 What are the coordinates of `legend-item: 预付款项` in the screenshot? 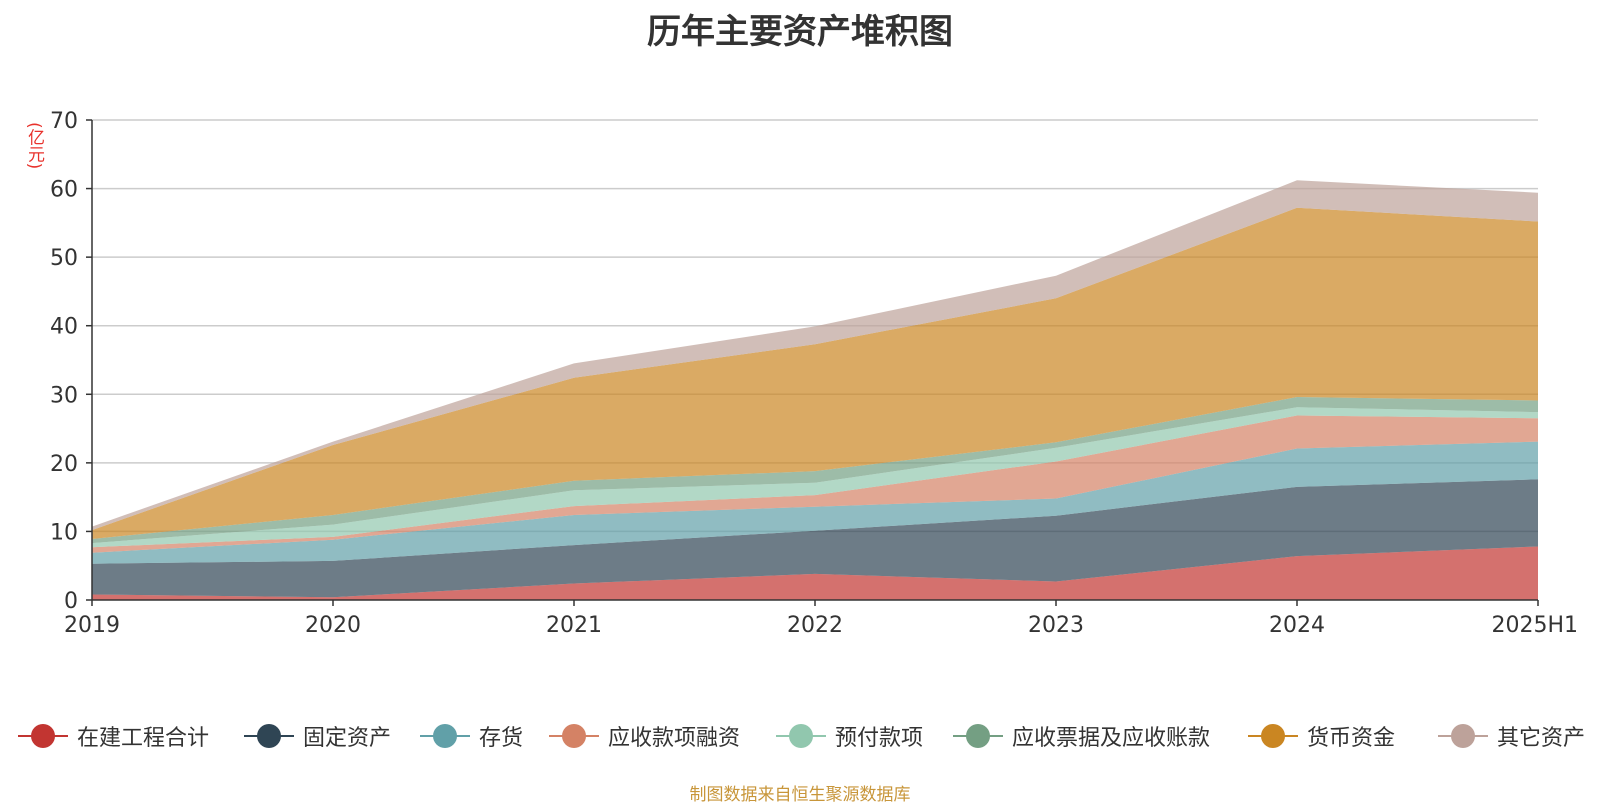 It's located at (849, 736).